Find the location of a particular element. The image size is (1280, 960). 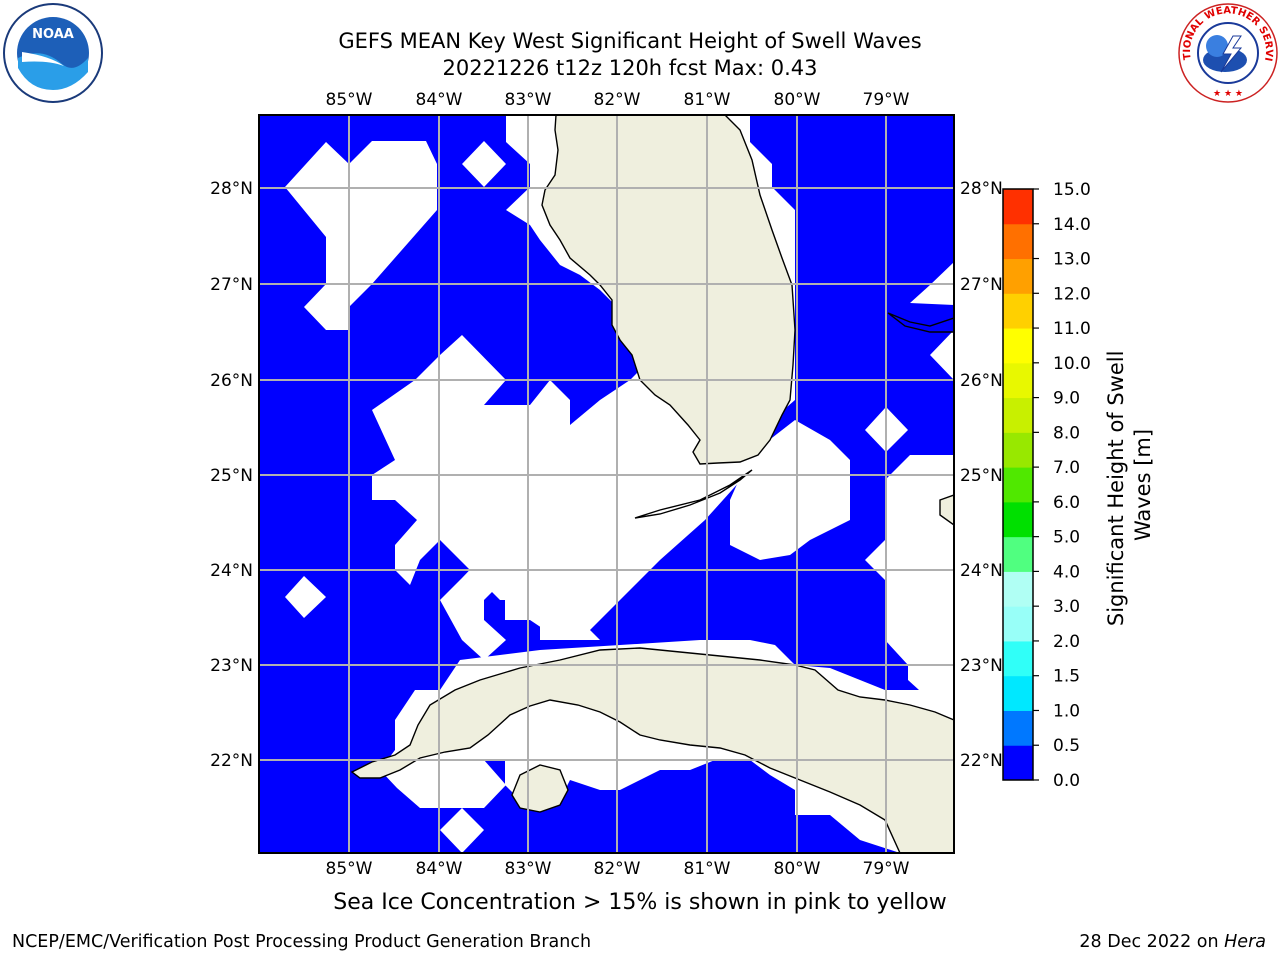

lon-label-top: 81°W is located at coordinates (707, 100).